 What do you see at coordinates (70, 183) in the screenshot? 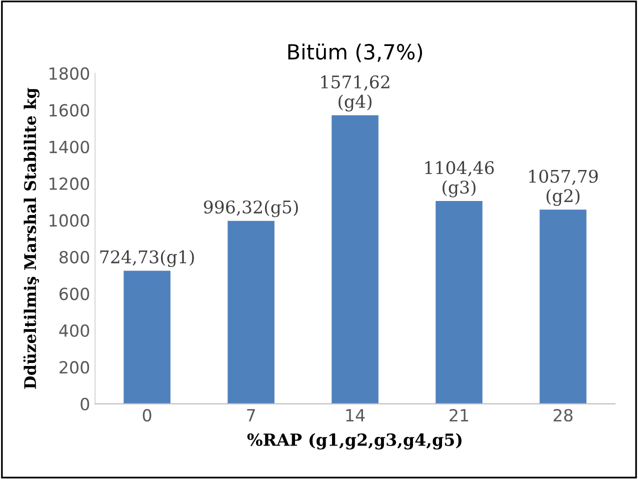
I see `y-tick-label: 1200` at bounding box center [70, 183].